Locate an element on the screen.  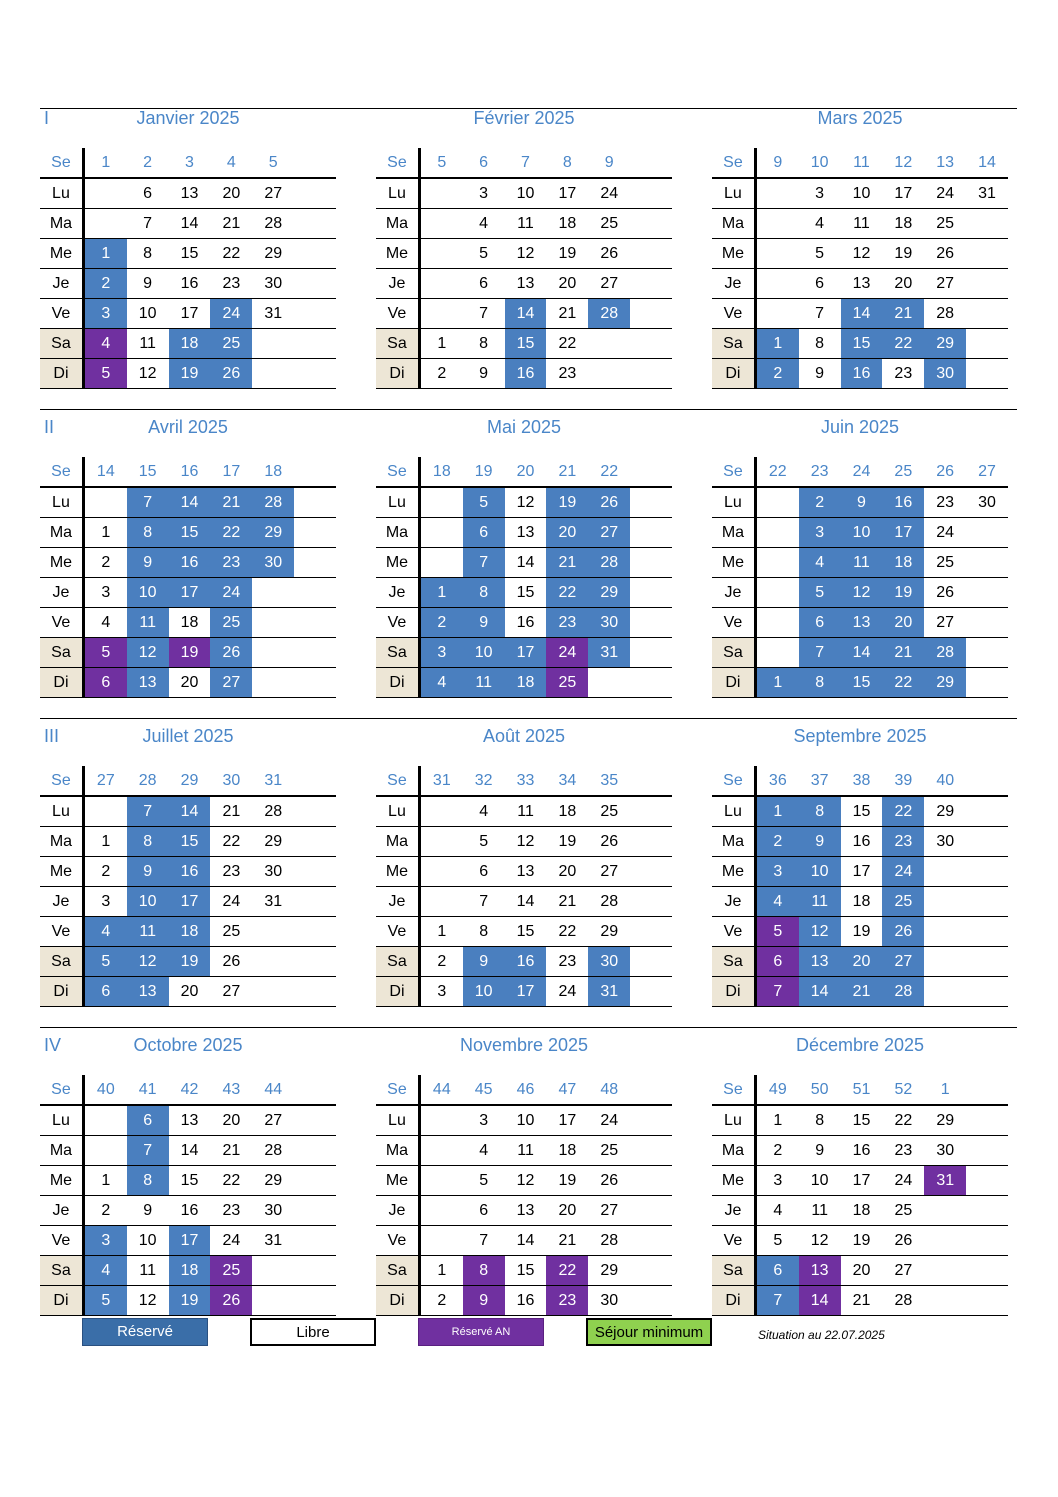
day-cell: 14 is located at coordinates (189, 223).